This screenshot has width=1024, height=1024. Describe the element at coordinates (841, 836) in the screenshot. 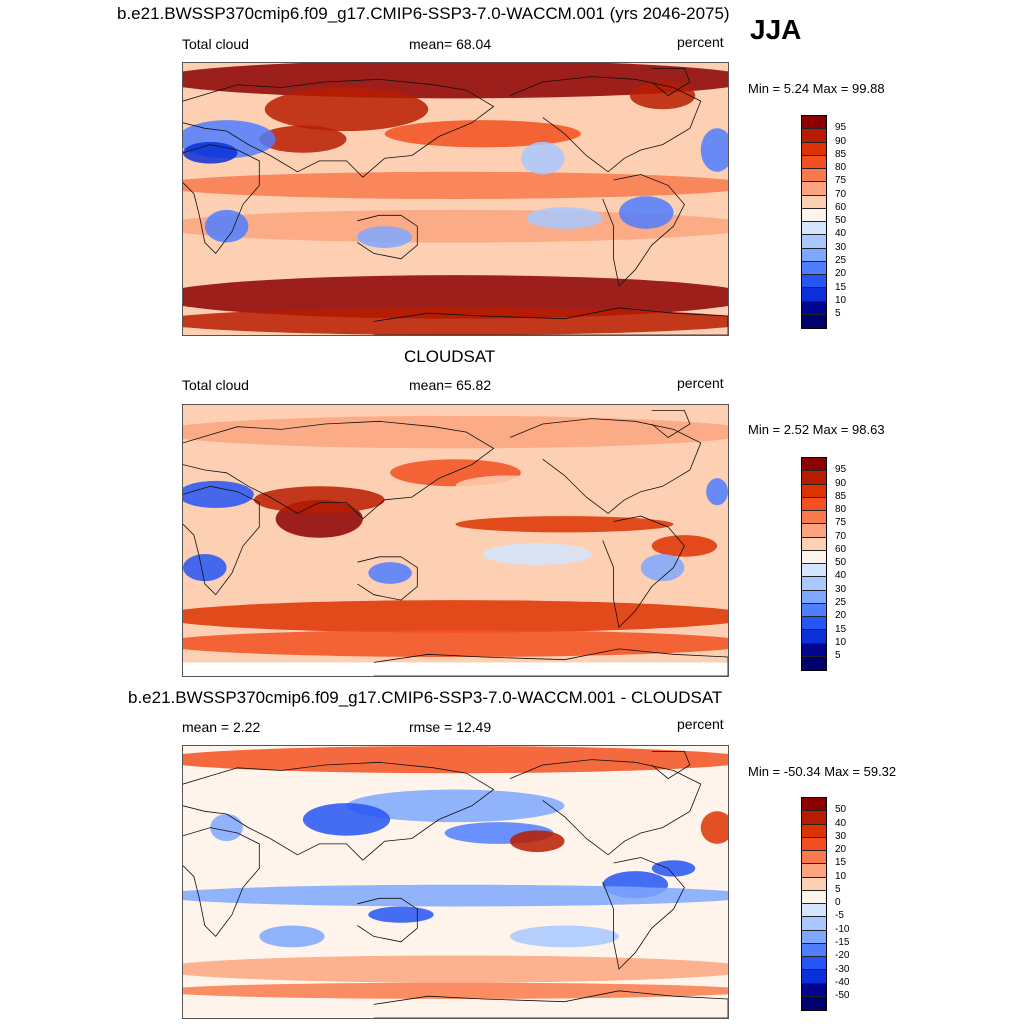

I see `colorbar-tick-label: 30` at that location.